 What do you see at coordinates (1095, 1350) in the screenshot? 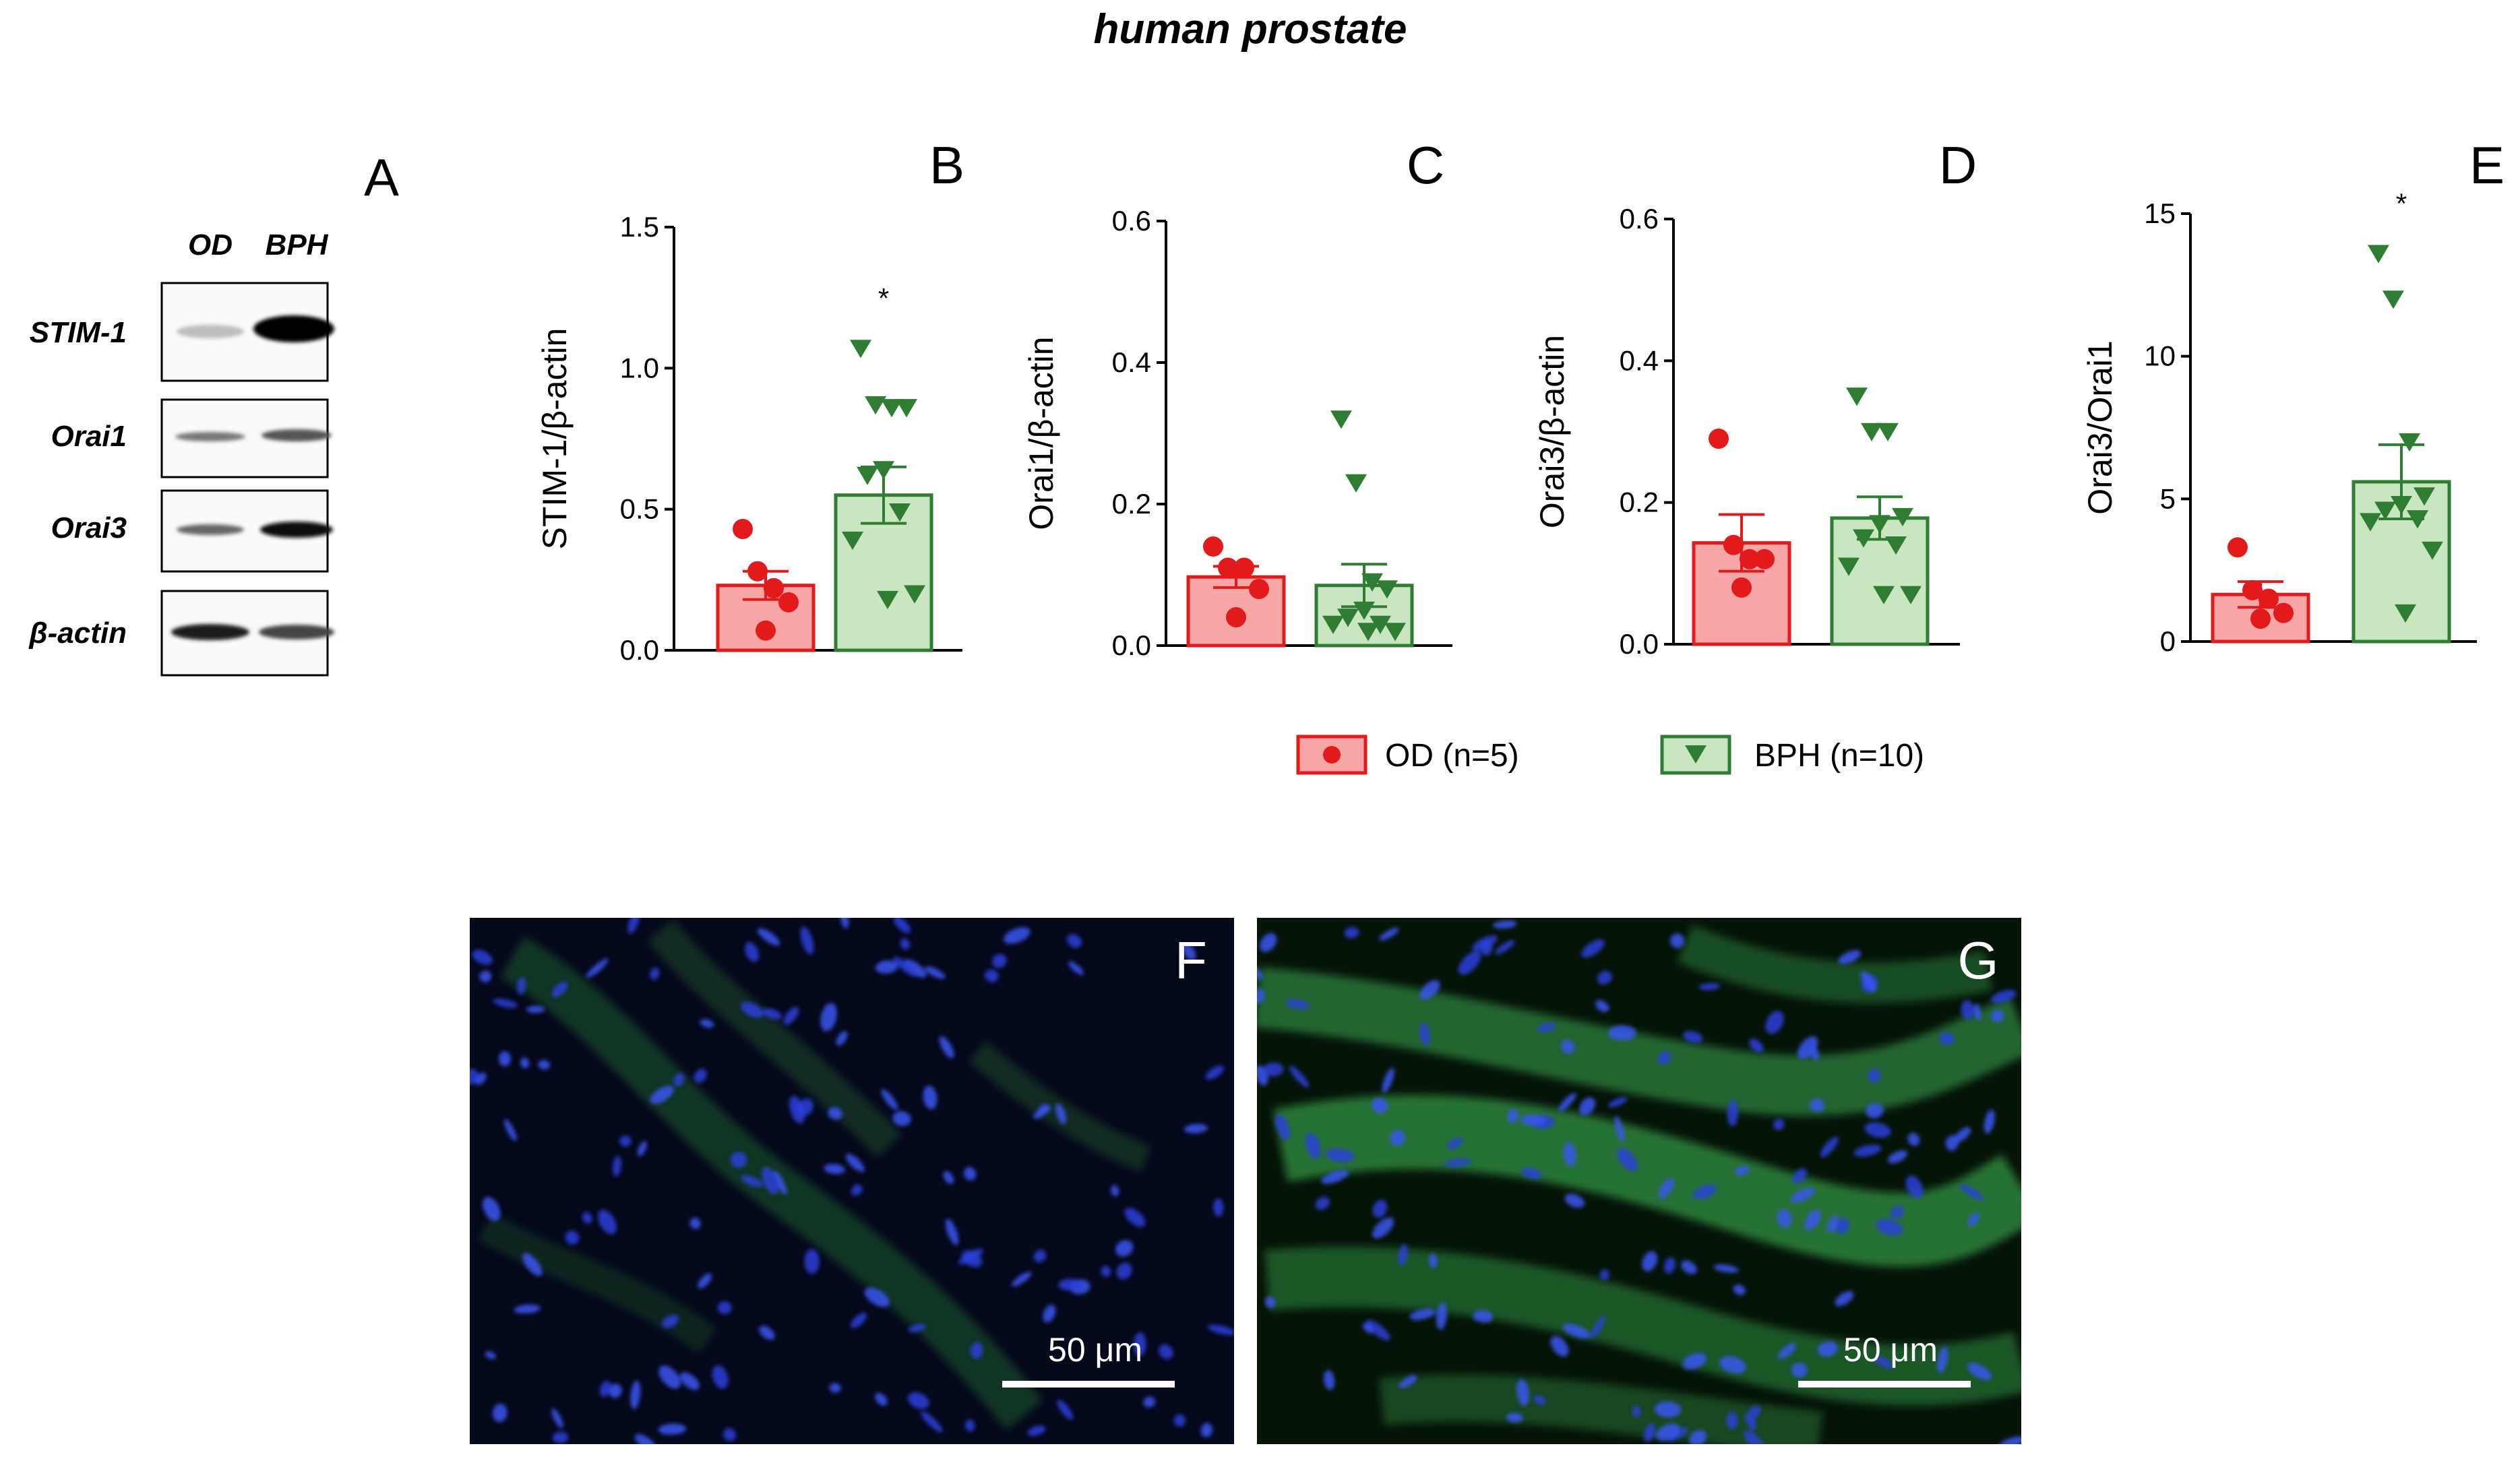
I see `scale-bar-label-f: 50 μm` at bounding box center [1095, 1350].